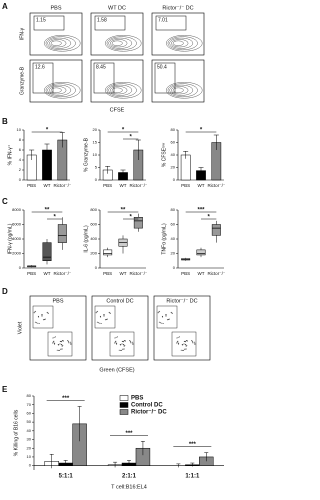 Image resolution: width=320 pixels, height=500 pixels. What do you see at coordinates (93, 209) in the screenshot?
I see `y-tick-label: 800` at bounding box center [93, 209].